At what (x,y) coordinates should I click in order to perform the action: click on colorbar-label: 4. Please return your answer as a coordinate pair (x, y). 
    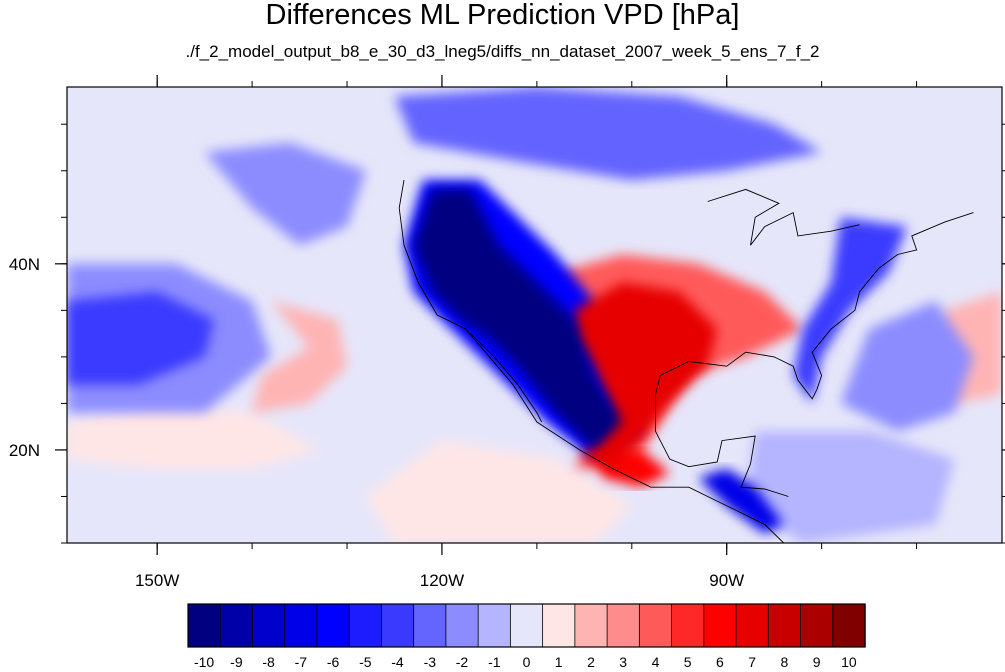
    Looking at the image, I should click on (656, 662).